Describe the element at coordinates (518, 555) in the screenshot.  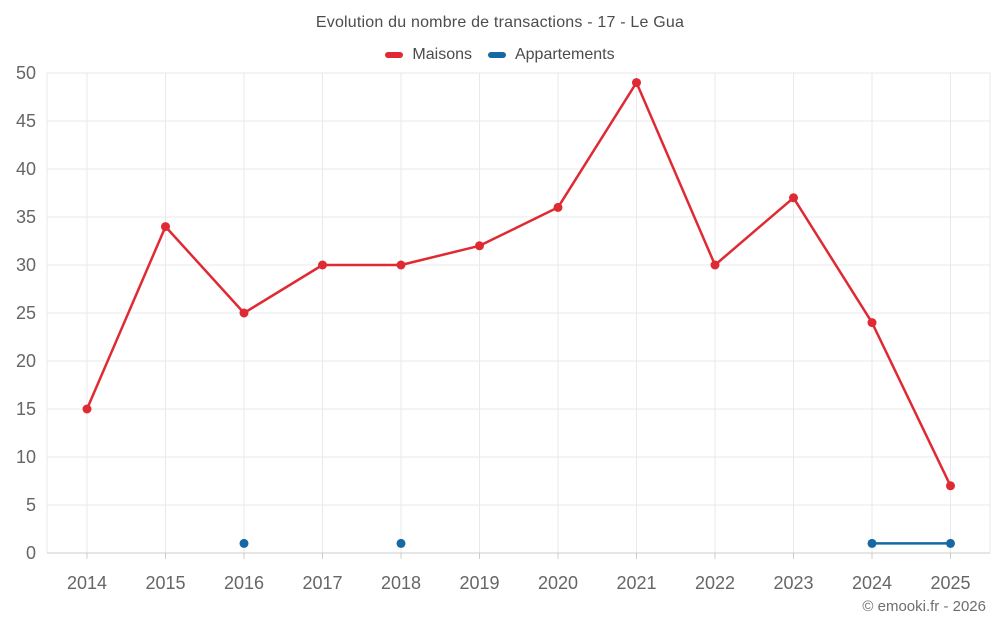
I see `x-axis` at that location.